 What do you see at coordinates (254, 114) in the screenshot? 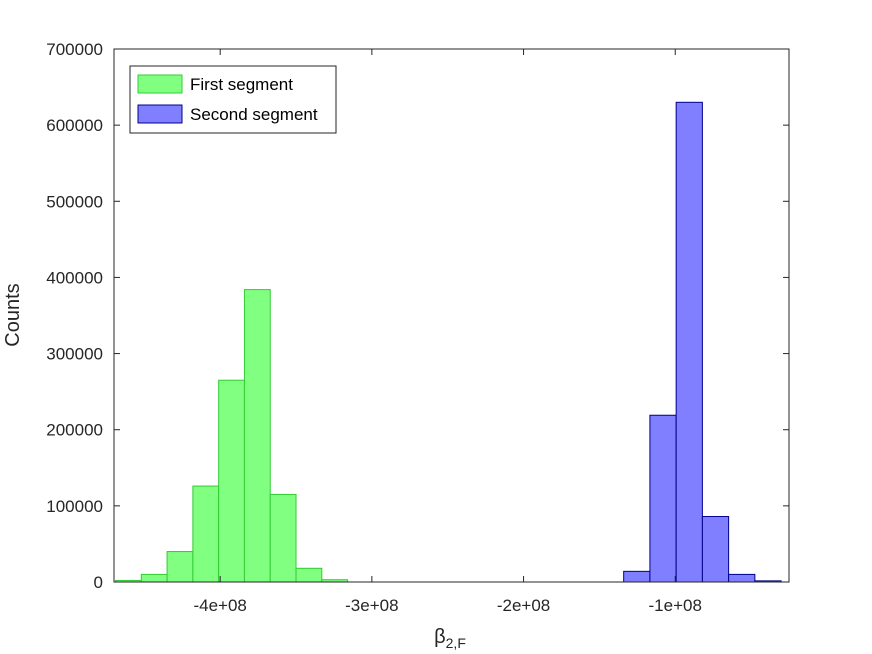
I see `legend-label-second-segment: Second segment` at bounding box center [254, 114].